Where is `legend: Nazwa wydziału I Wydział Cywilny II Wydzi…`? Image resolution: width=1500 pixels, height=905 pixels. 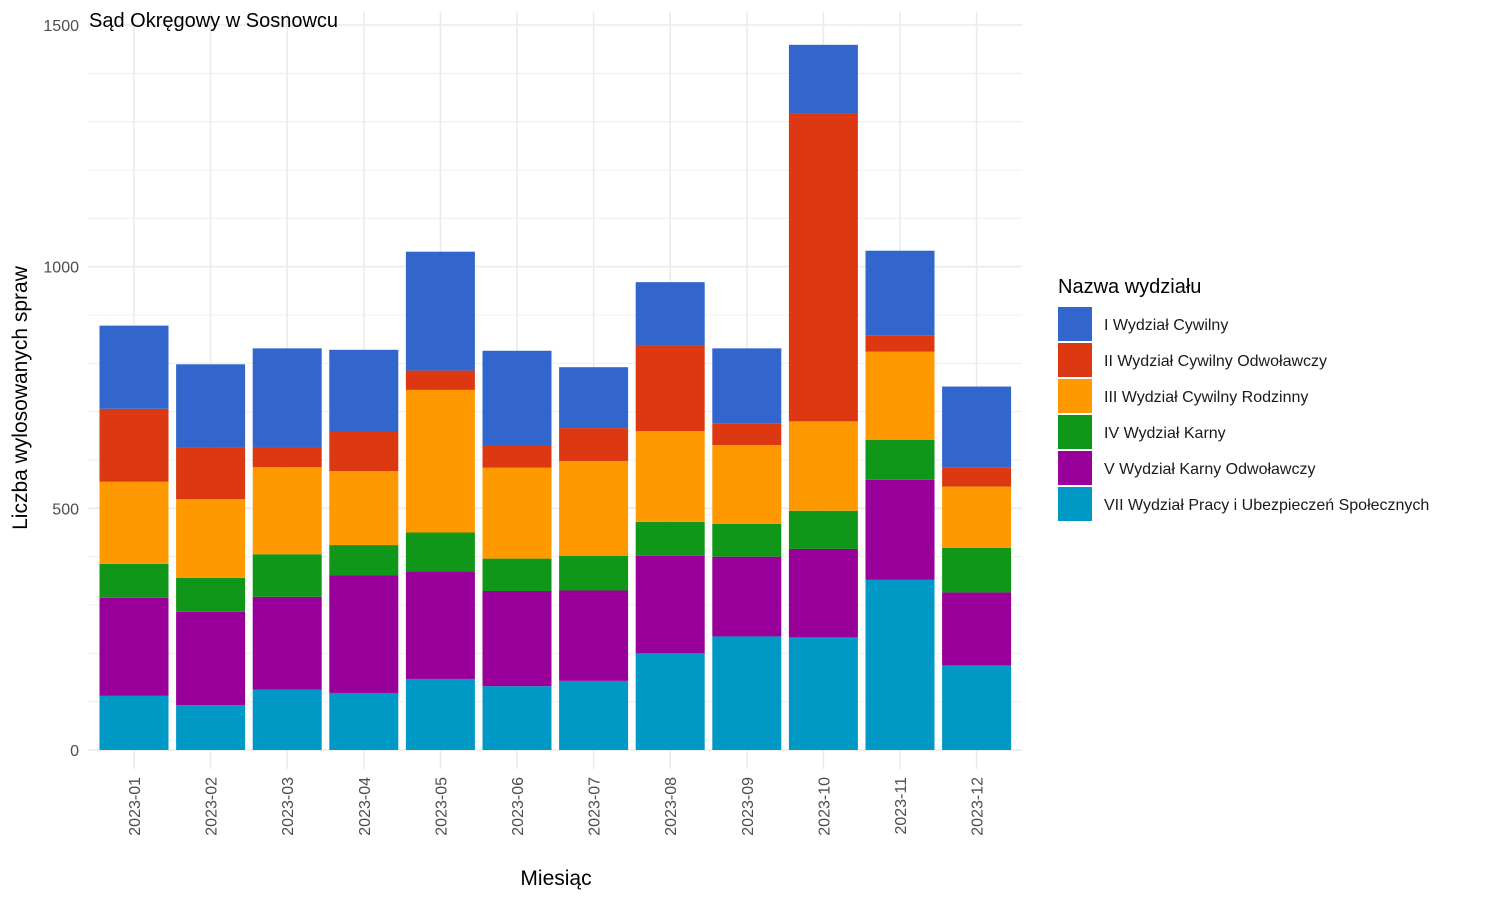
legend: Nazwa wydziału I Wydział Cywilny II Wydzi… is located at coordinates (1243, 398).